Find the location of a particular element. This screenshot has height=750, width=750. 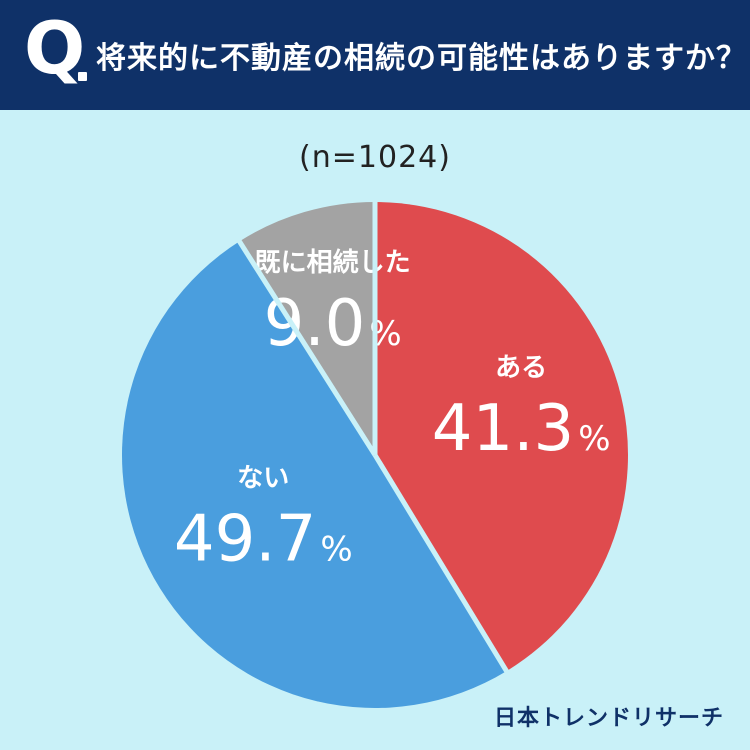

slice-value-unit-0: % is located at coordinates (594, 439).